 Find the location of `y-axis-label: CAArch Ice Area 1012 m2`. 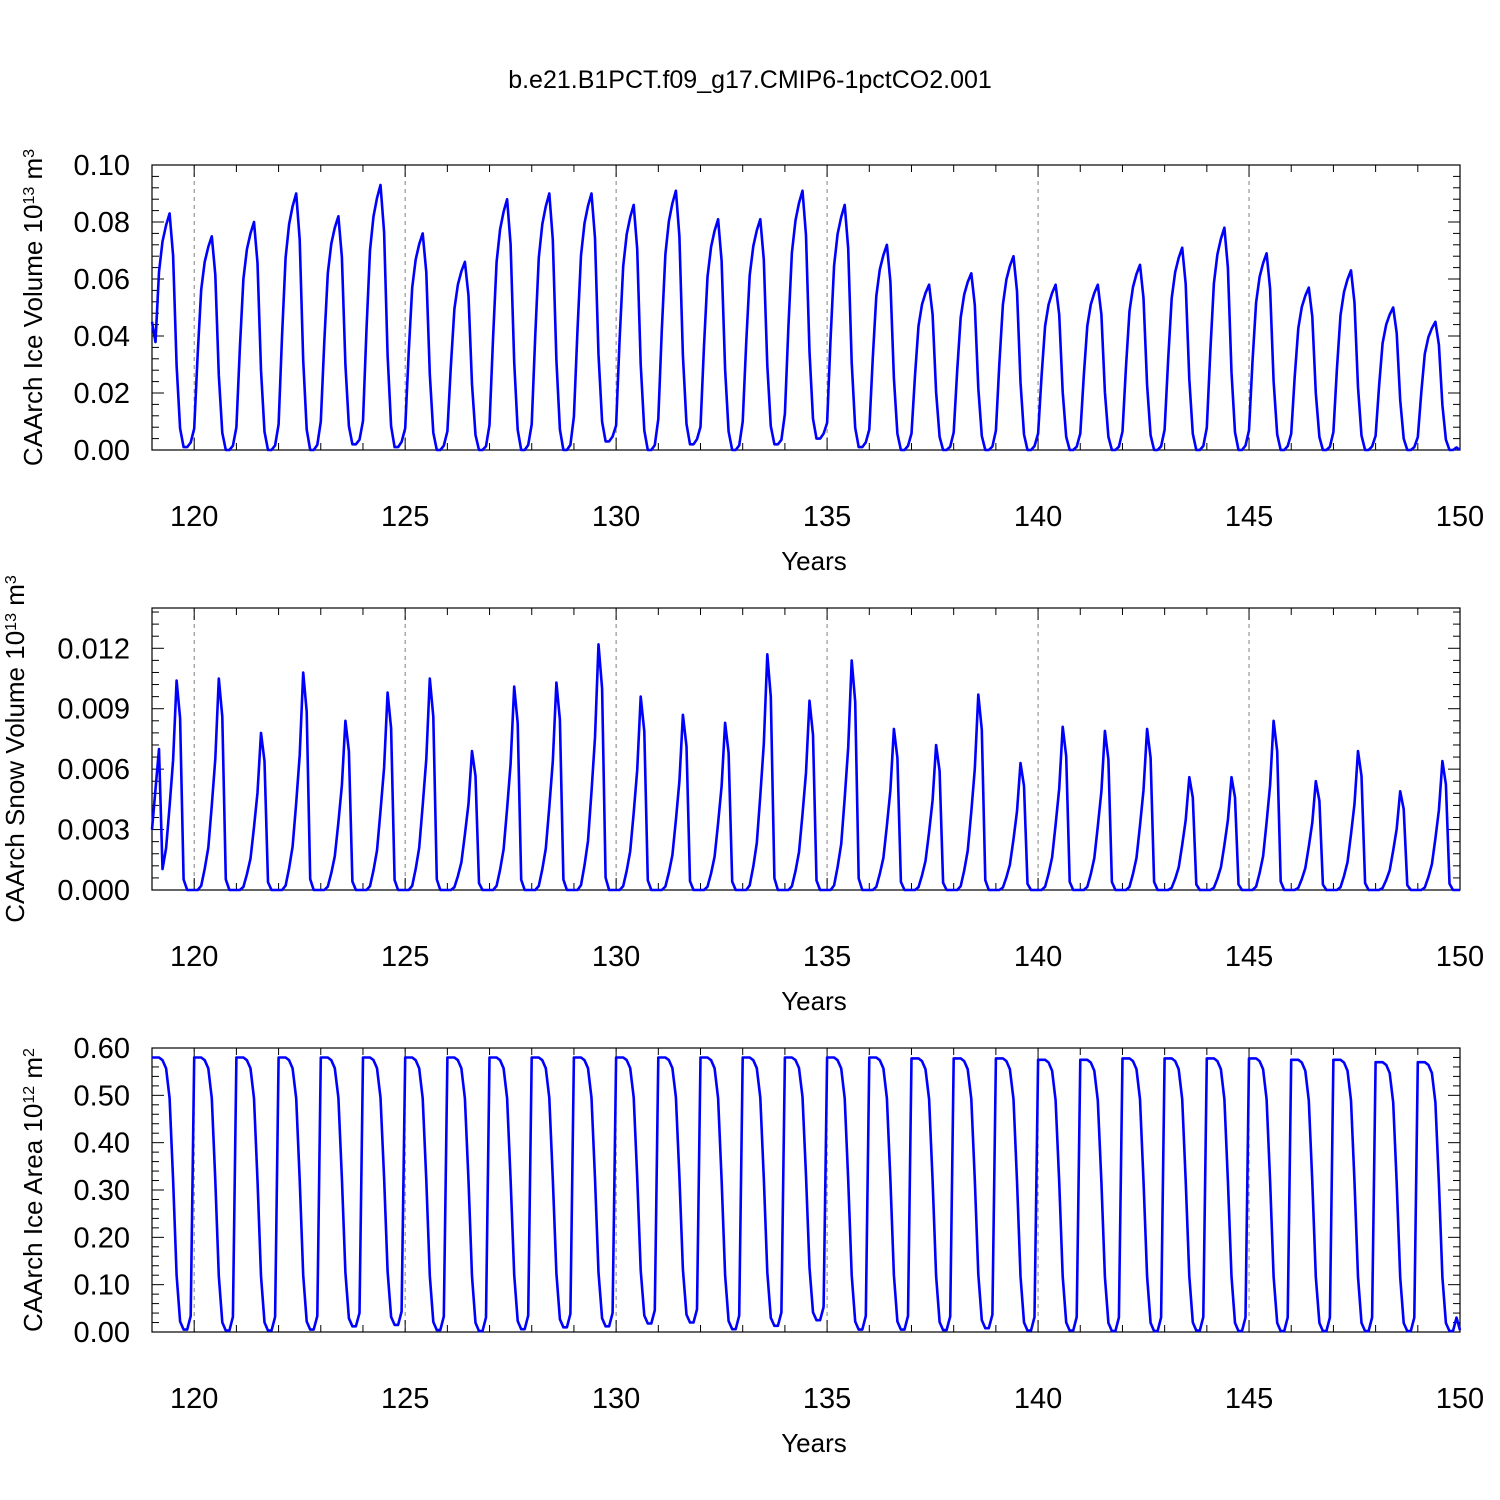

y-axis-label: CAArch Ice Area 1012 m2 is located at coordinates (33, 1190).